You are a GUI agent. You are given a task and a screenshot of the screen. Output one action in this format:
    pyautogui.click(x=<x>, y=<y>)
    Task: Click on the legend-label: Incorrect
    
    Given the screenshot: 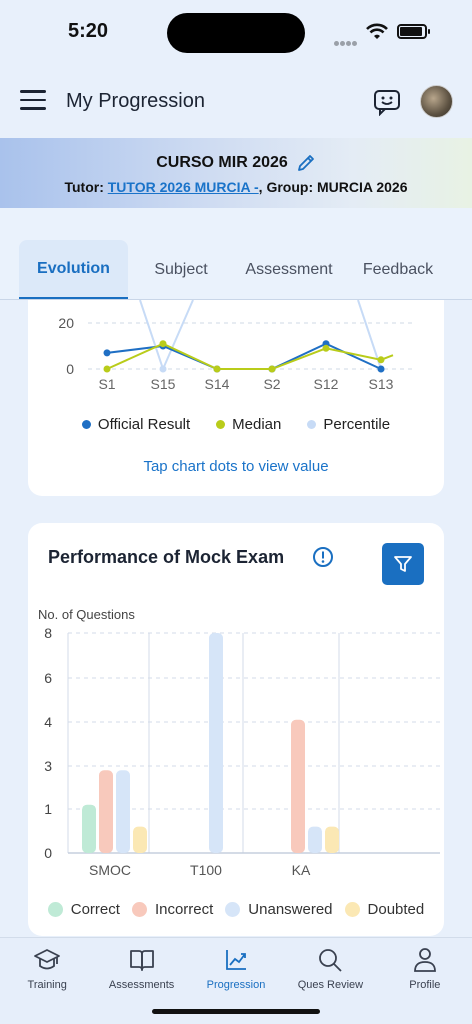 What is the action you would take?
    pyautogui.click(x=184, y=909)
    